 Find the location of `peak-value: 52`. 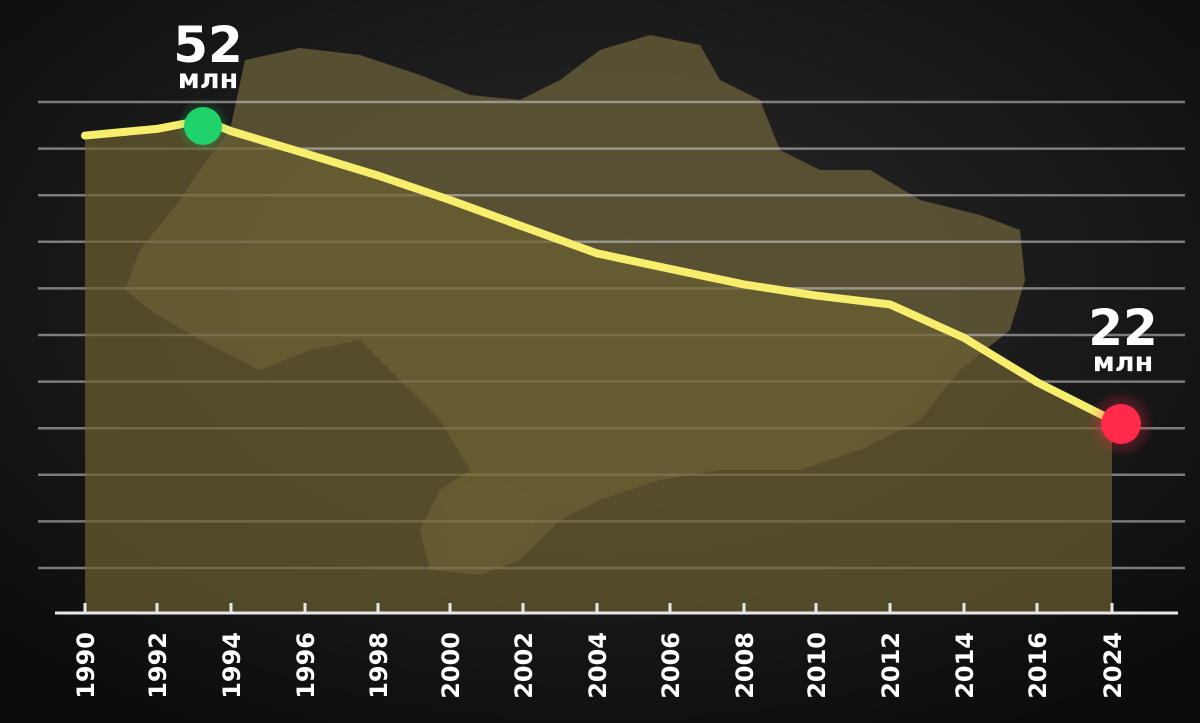

peak-value: 52 is located at coordinates (208, 45).